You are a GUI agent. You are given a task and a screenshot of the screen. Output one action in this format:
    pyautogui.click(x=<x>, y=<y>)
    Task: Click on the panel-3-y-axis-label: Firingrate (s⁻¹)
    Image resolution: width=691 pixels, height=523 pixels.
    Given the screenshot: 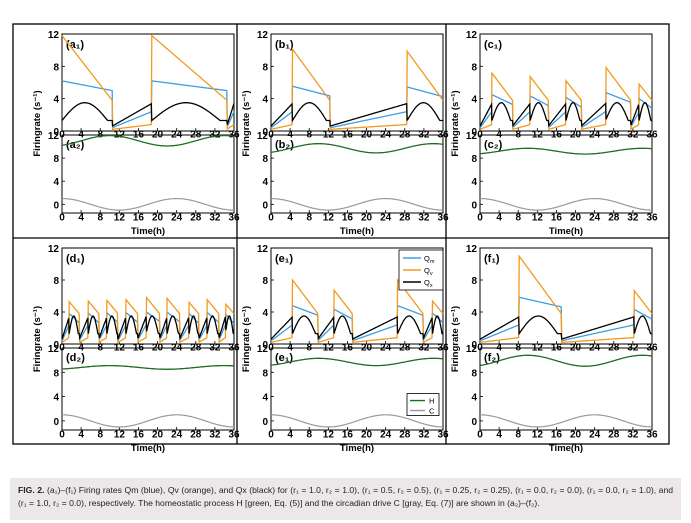 What is the action you would take?
    pyautogui.click(x=455, y=123)
    